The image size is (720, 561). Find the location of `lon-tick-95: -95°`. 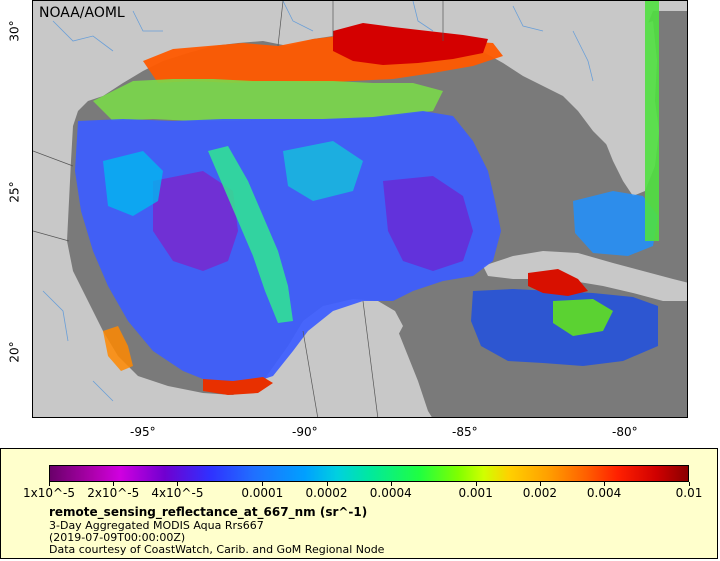

lon-tick-95: -95° is located at coordinates (143, 432).